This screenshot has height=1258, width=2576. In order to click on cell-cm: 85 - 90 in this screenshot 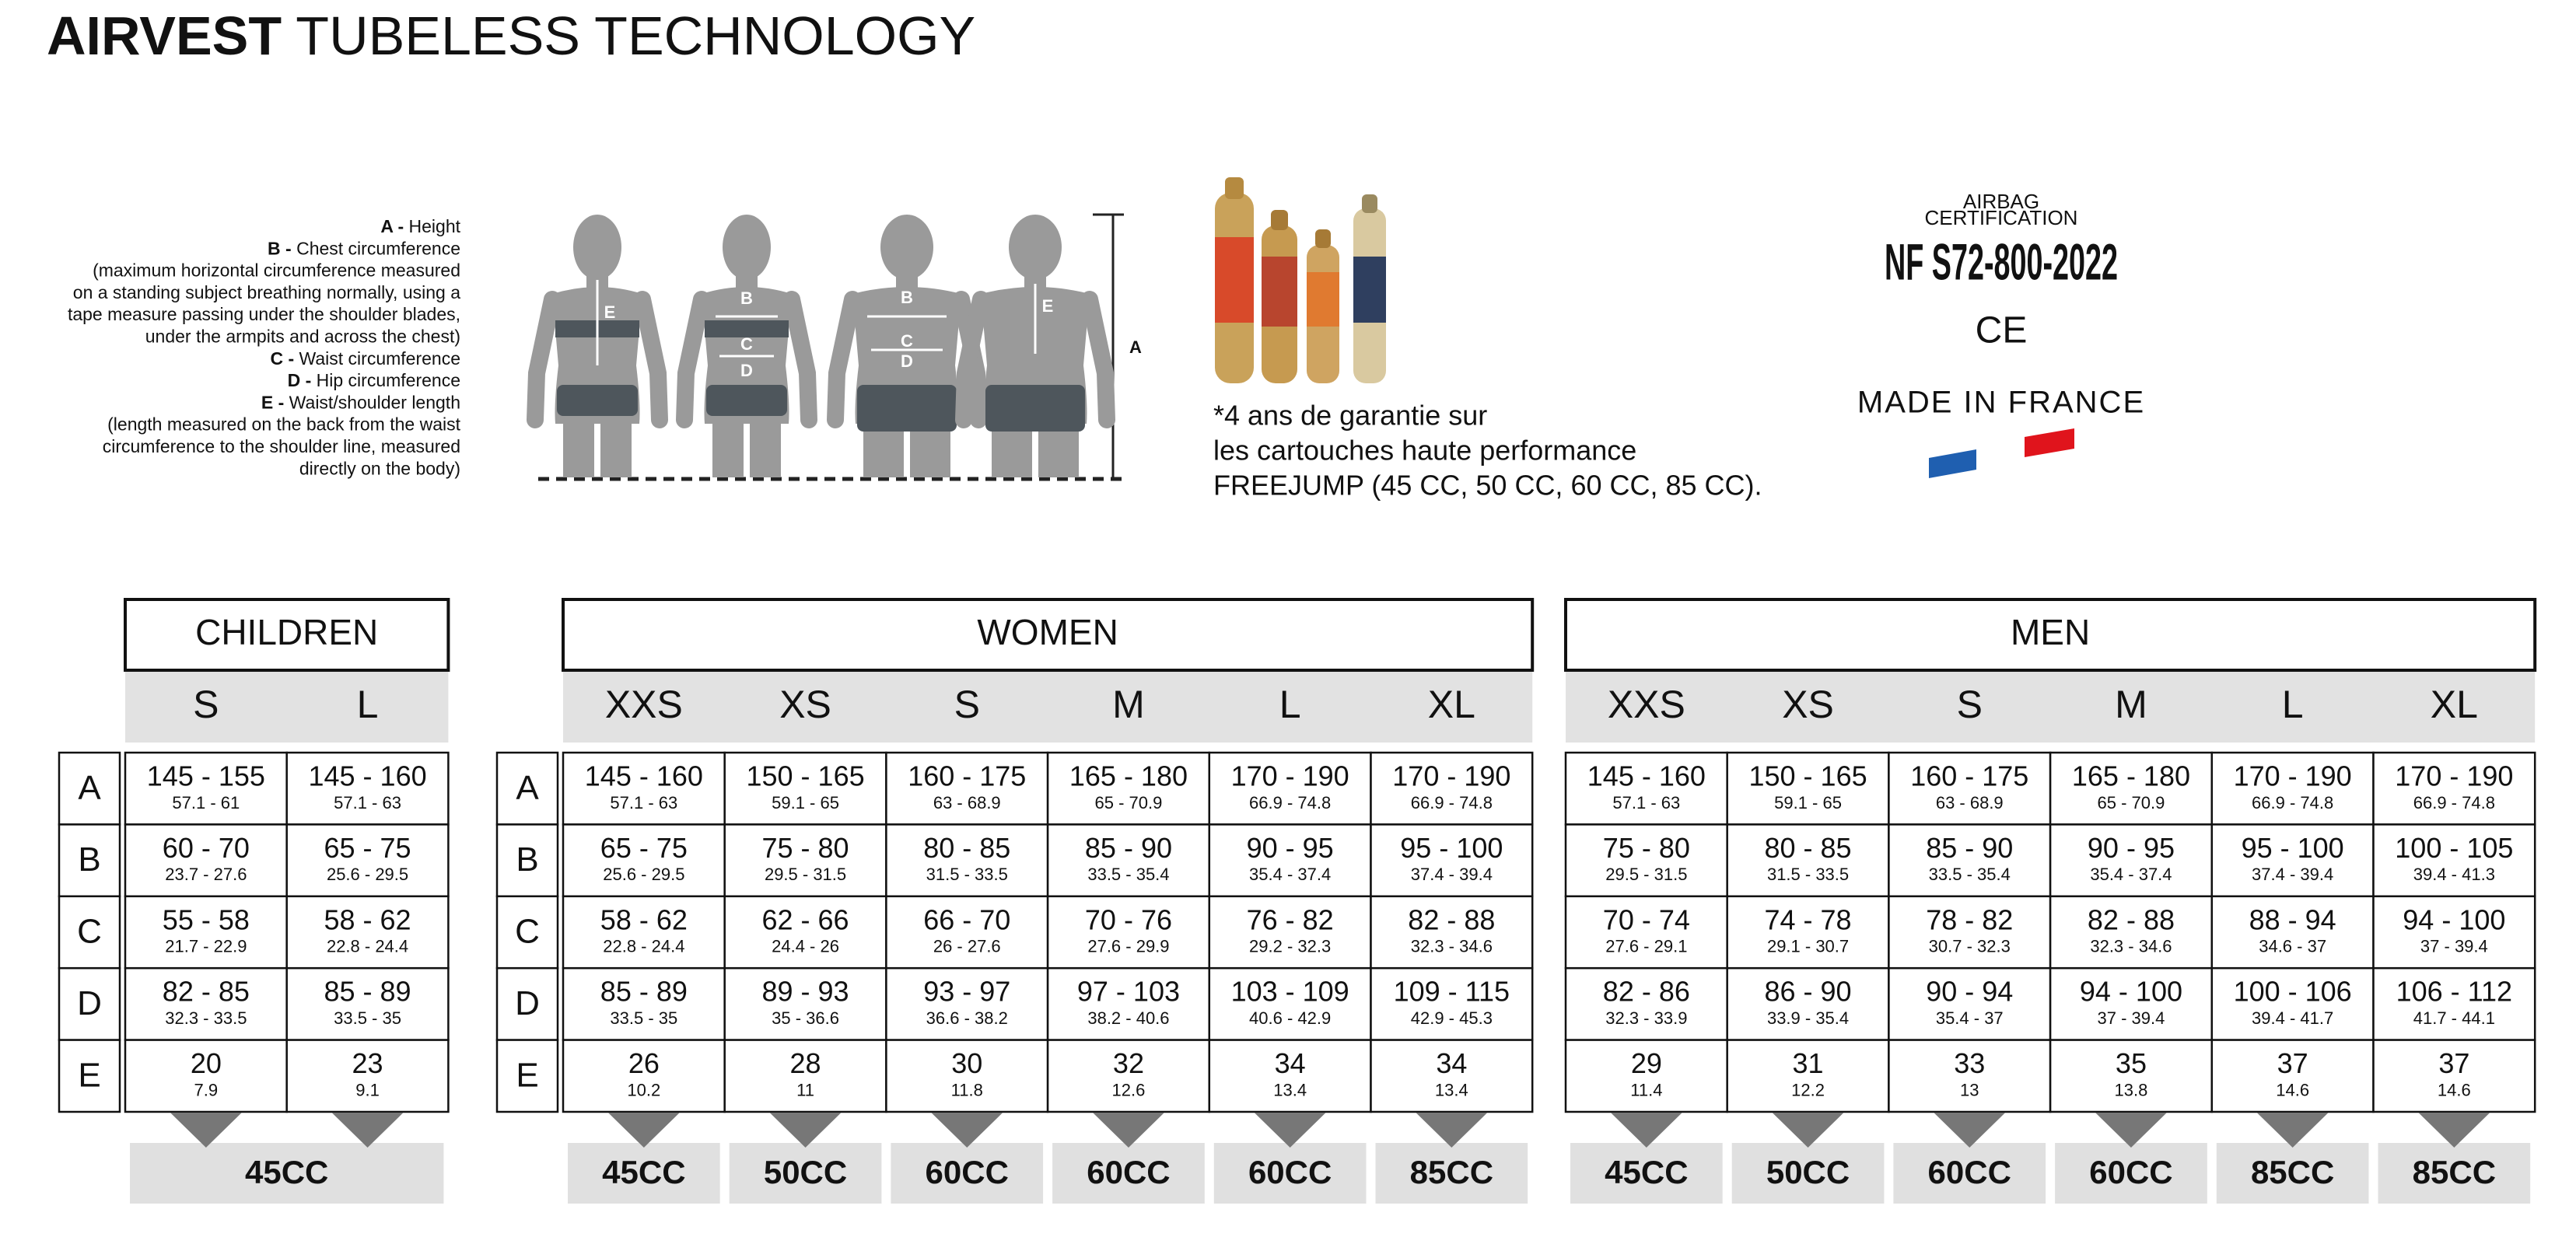, I will do `click(1129, 848)`.